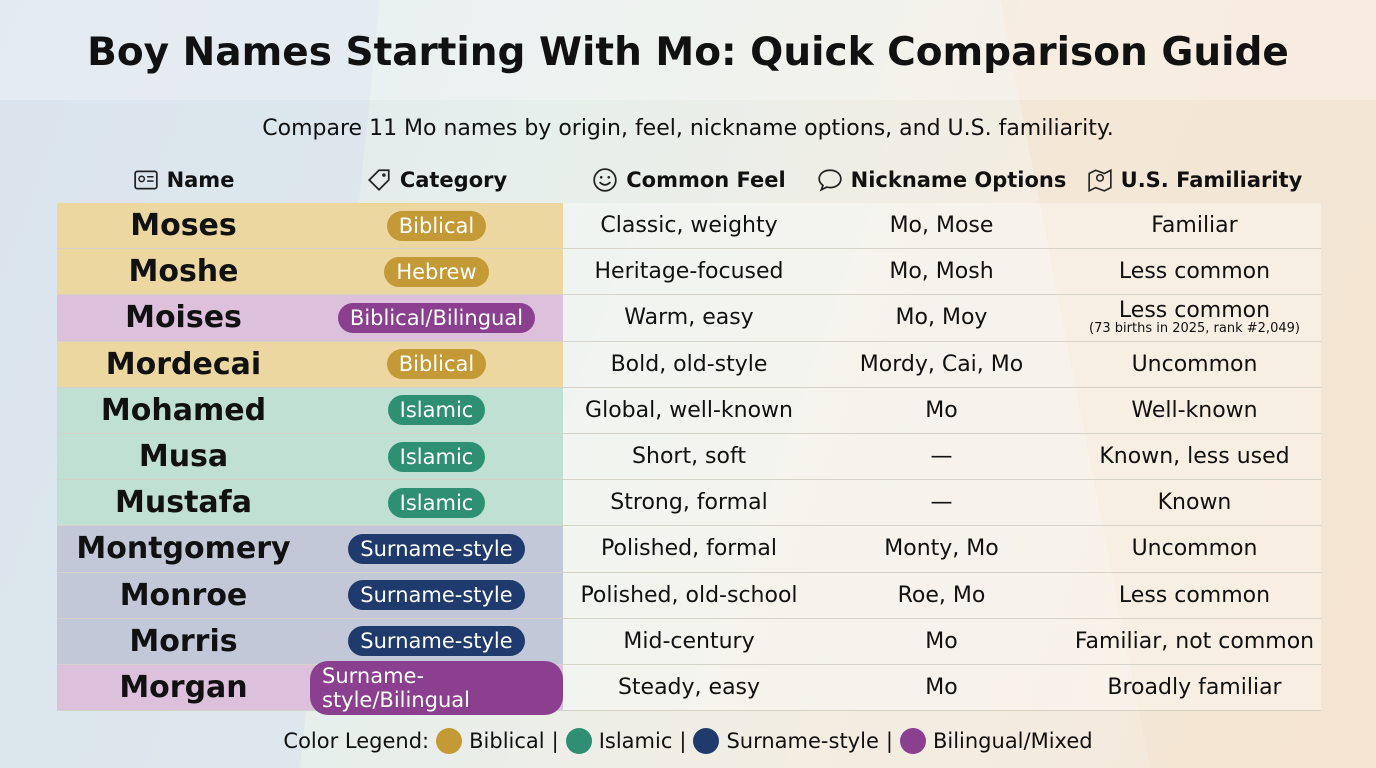  What do you see at coordinates (436, 318) in the screenshot?
I see `table-cell: Biblical/Bilingual` at bounding box center [436, 318].